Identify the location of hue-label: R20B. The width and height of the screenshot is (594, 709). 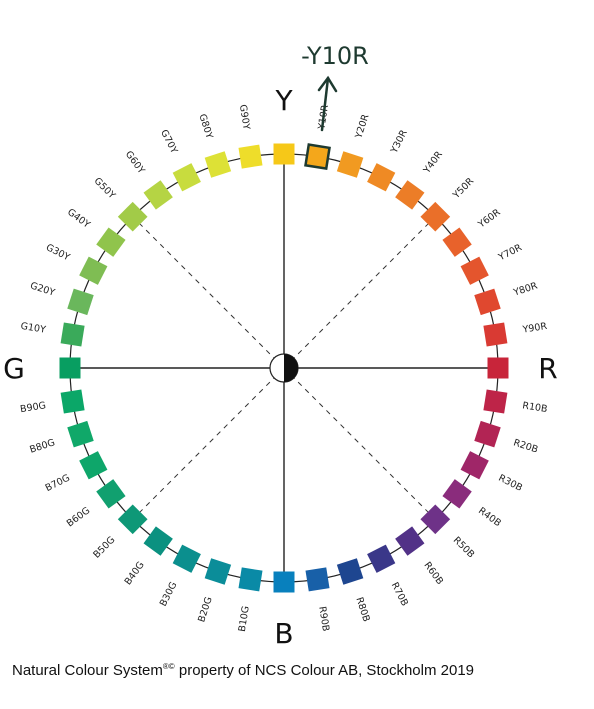
(525, 446).